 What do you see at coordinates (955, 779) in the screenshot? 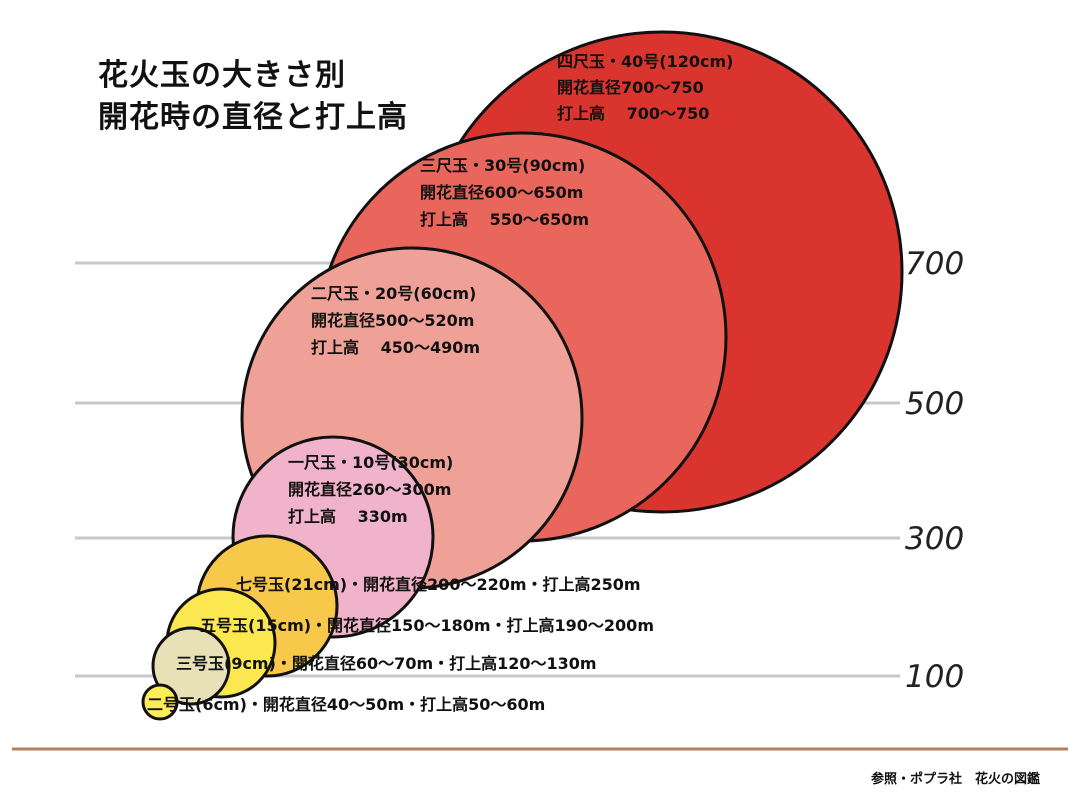
I see `source-credit: 参照・ポプラ社 花火の図鑑` at bounding box center [955, 779].